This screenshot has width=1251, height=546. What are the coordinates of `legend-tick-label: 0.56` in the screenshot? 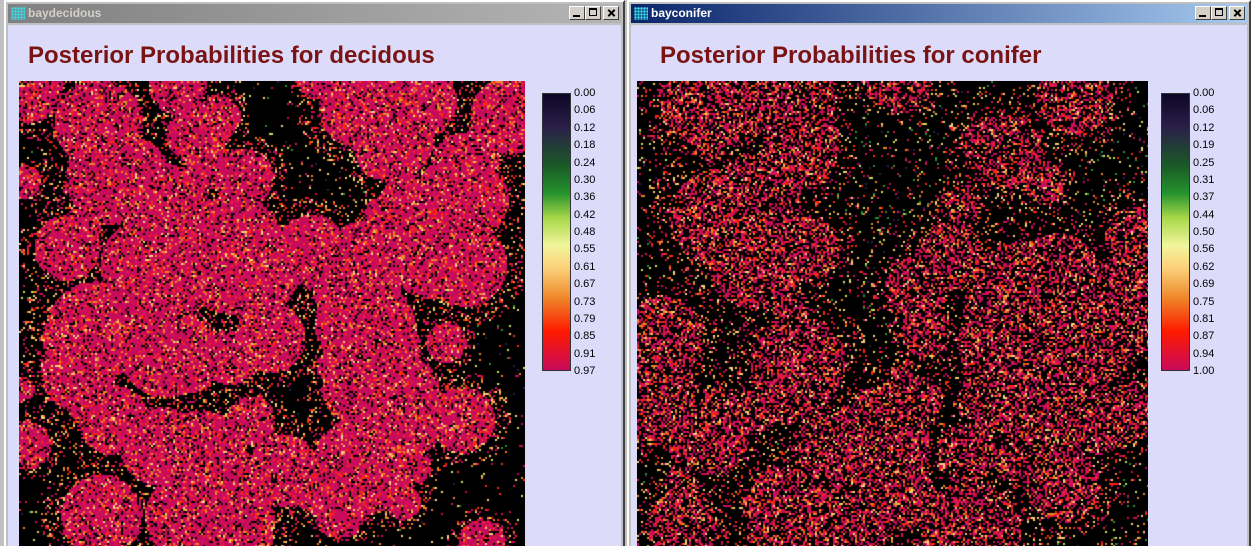 It's located at (1204, 249).